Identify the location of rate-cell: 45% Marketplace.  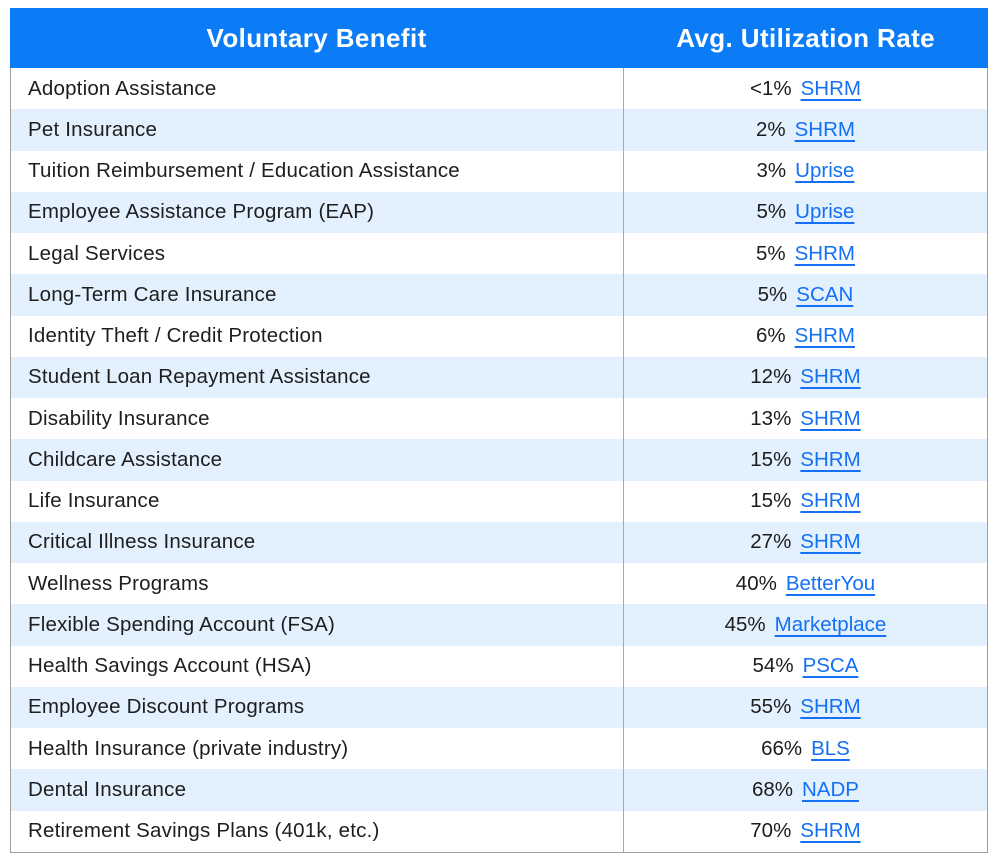
(804, 625).